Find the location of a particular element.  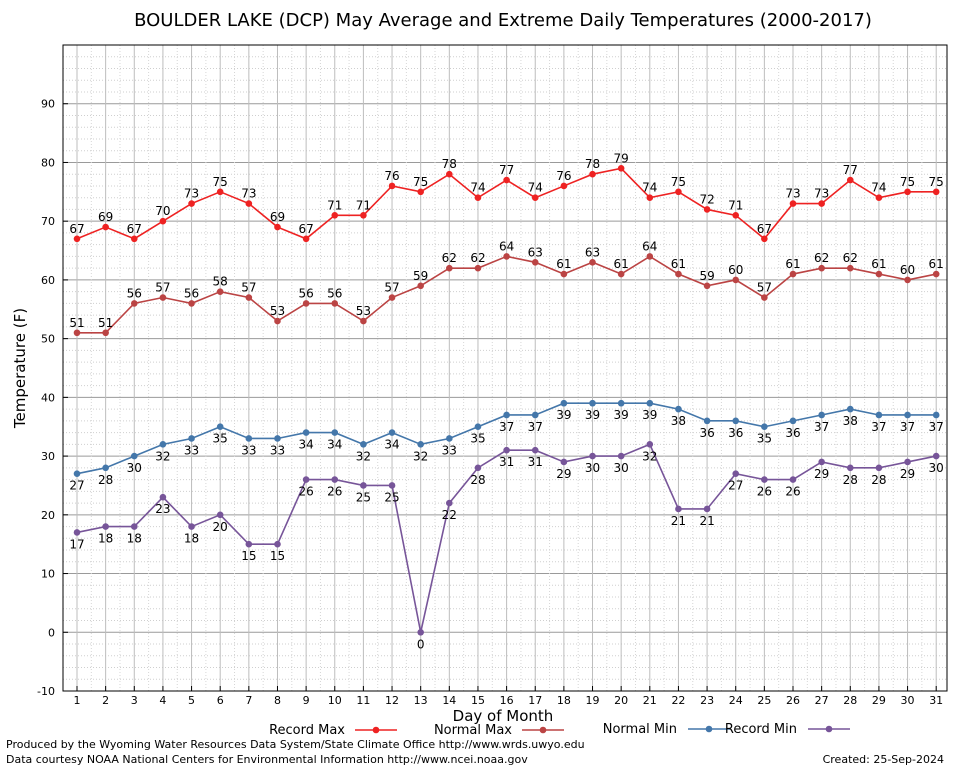

x-tick-label: 25 is located at coordinates (764, 700).